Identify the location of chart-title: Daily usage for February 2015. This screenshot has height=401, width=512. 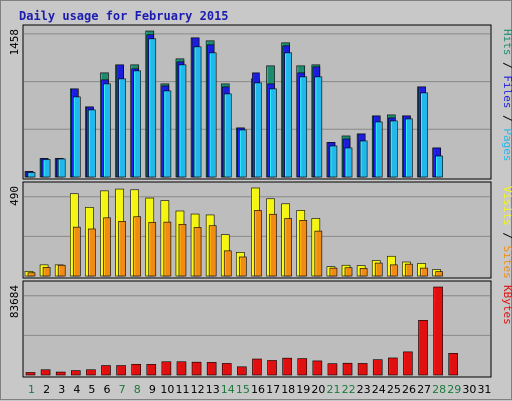
(124, 16).